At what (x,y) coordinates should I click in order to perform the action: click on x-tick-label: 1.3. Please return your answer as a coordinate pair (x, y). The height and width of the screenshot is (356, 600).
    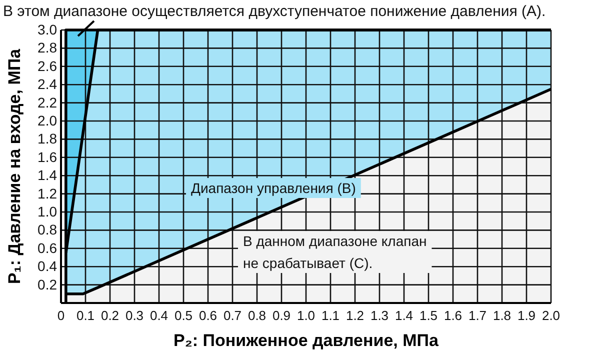
    Looking at the image, I should click on (379, 316).